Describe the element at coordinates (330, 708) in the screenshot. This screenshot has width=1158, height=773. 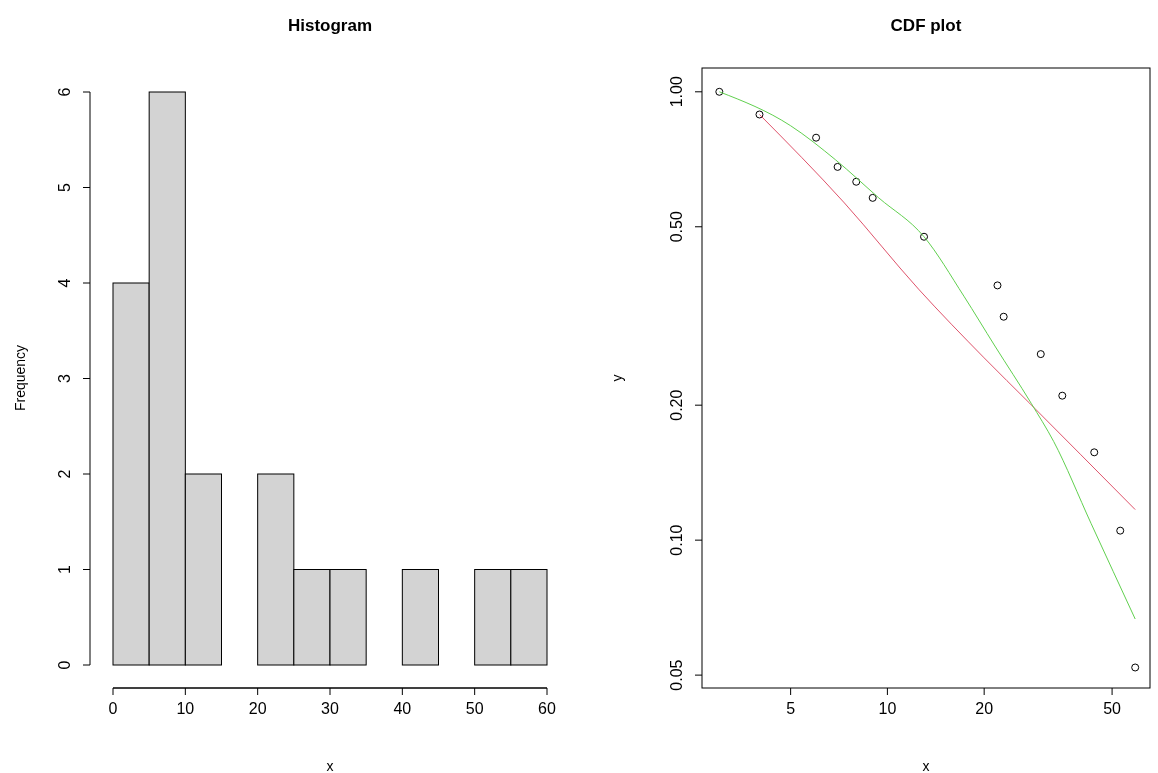
I see `x-tick-label: 30` at that location.